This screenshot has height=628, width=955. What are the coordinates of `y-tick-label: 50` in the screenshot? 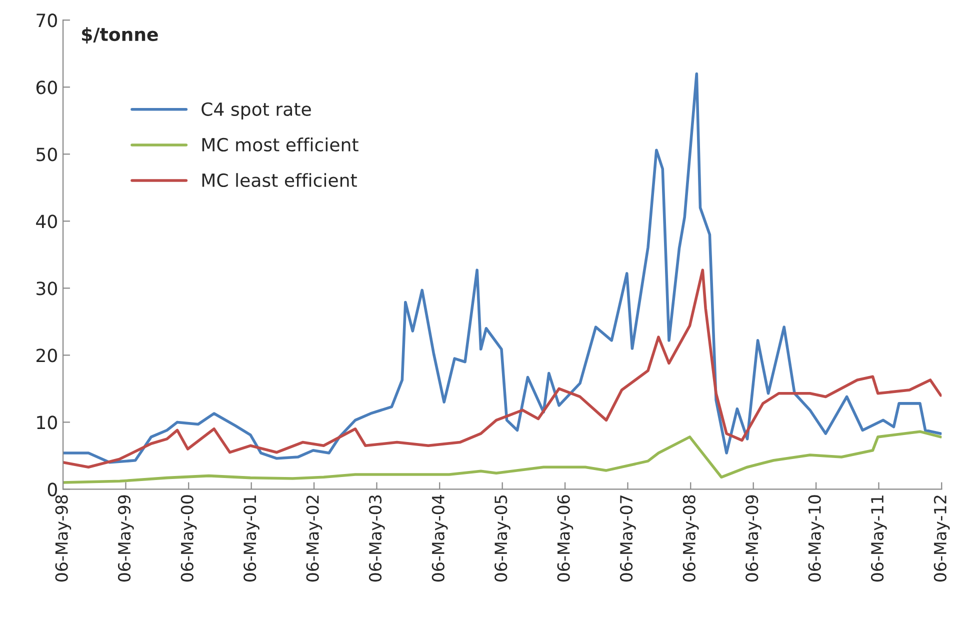 It's located at (46, 155).